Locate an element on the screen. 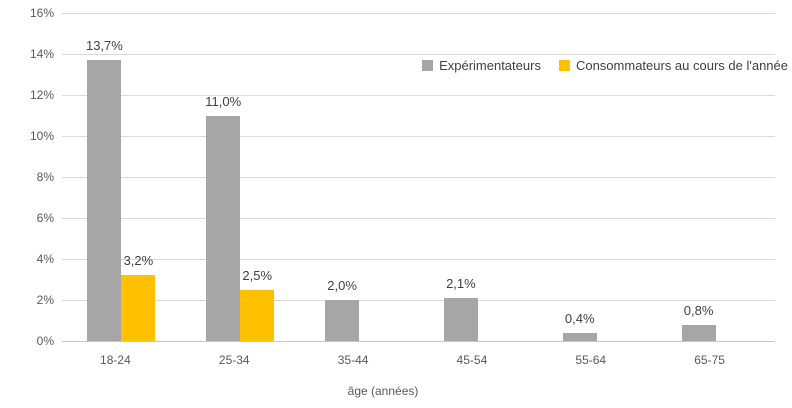  legend-item-experimentateurs: Expérimentateurs is located at coordinates (481, 65).